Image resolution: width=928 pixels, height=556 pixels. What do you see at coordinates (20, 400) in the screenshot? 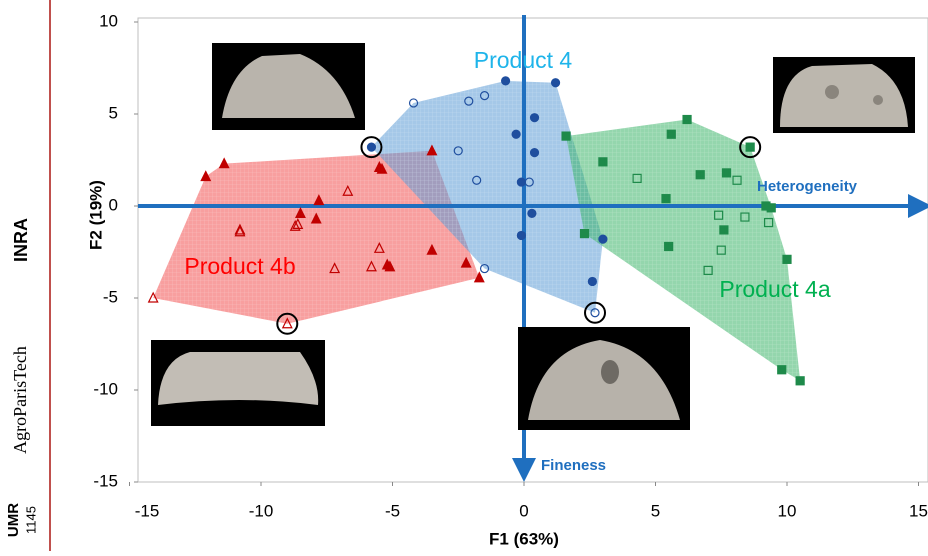
I see `school-logo: AgroParisTech` at bounding box center [20, 400].